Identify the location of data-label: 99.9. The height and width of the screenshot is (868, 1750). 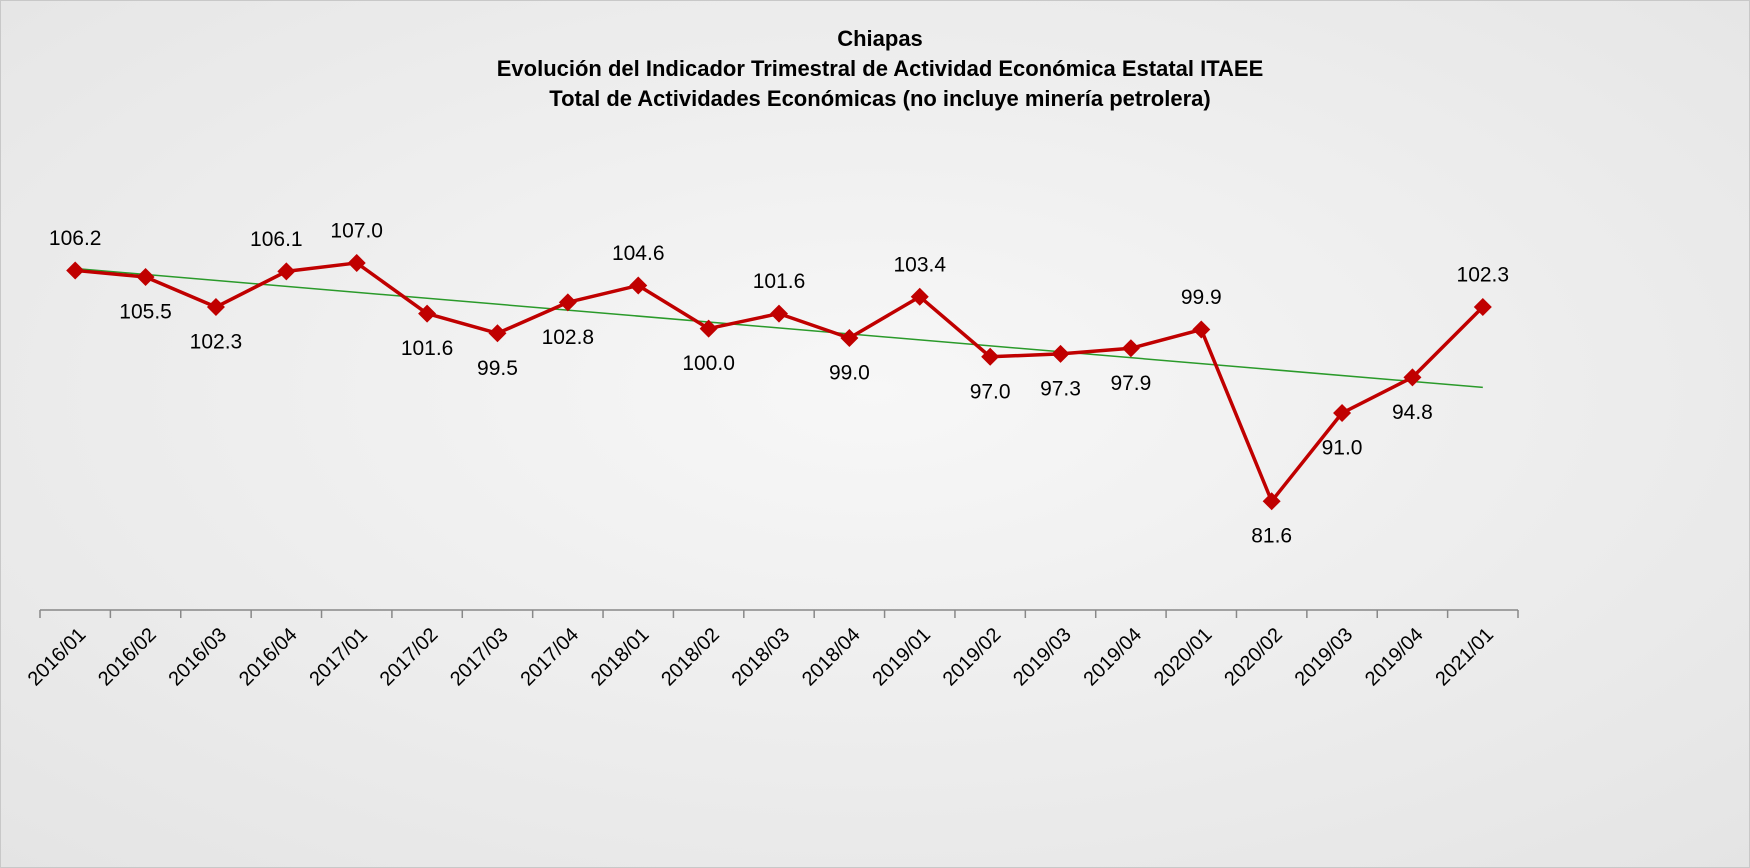
(1201, 297).